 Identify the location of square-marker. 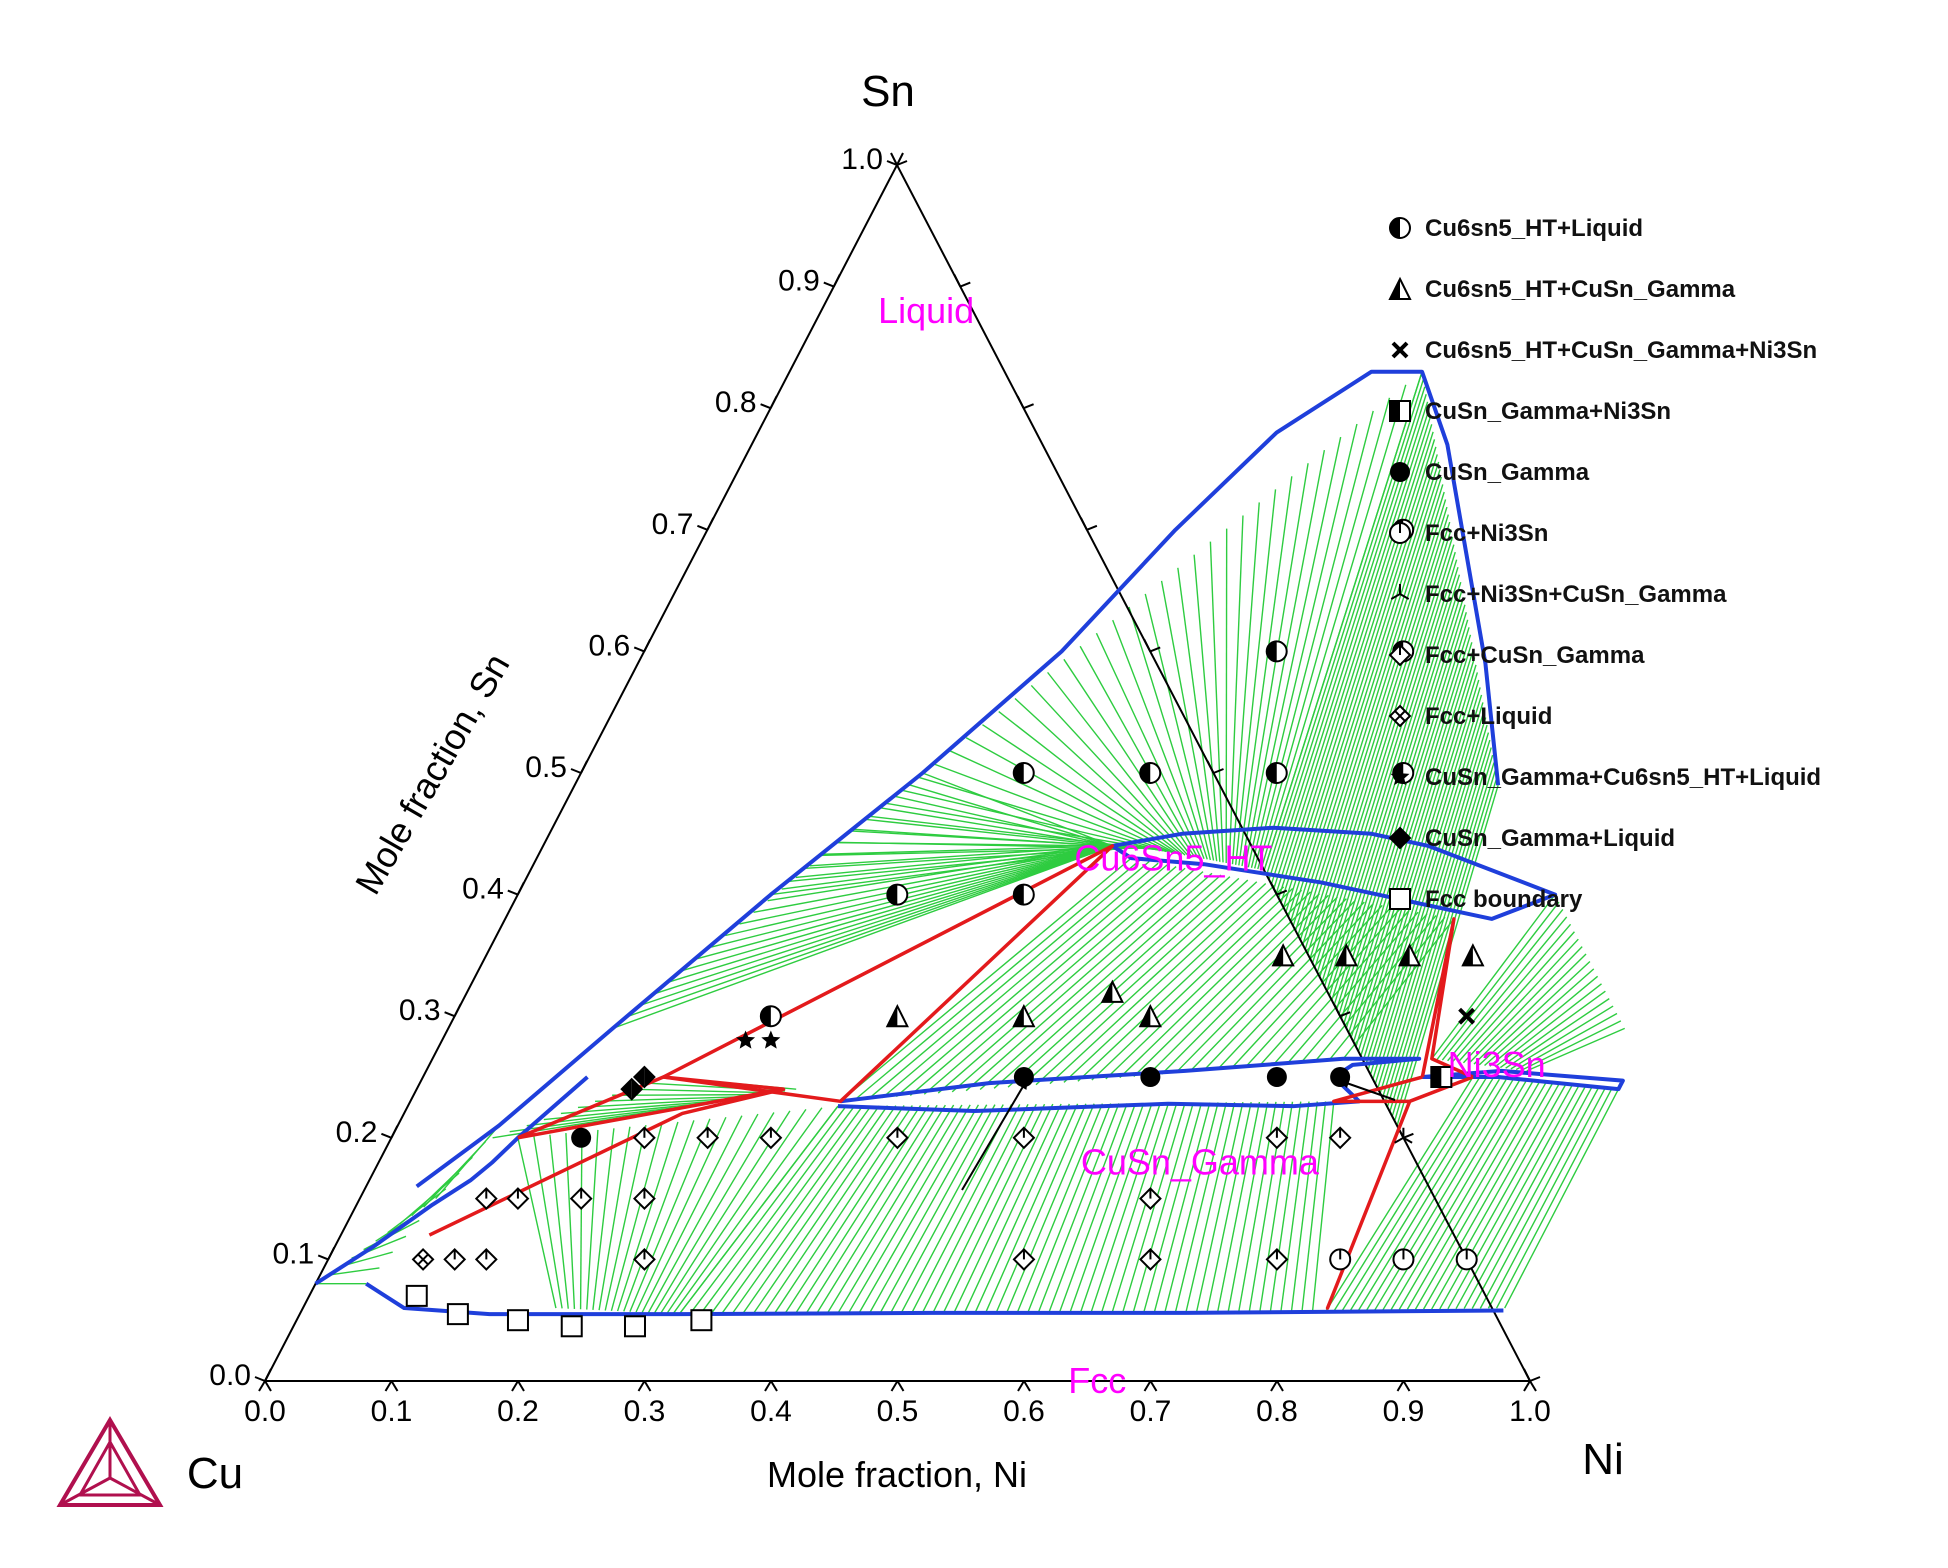
(457, 1314).